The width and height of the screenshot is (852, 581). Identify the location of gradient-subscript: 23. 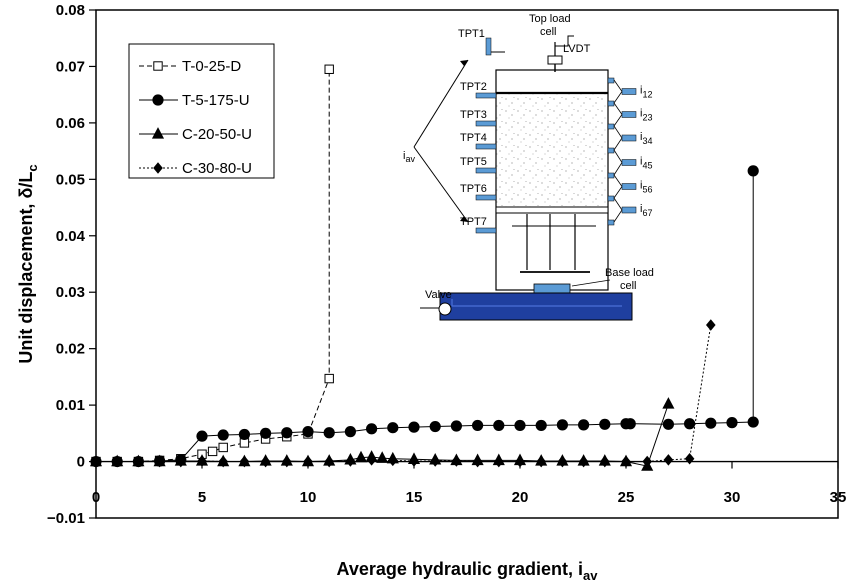
(647, 118).